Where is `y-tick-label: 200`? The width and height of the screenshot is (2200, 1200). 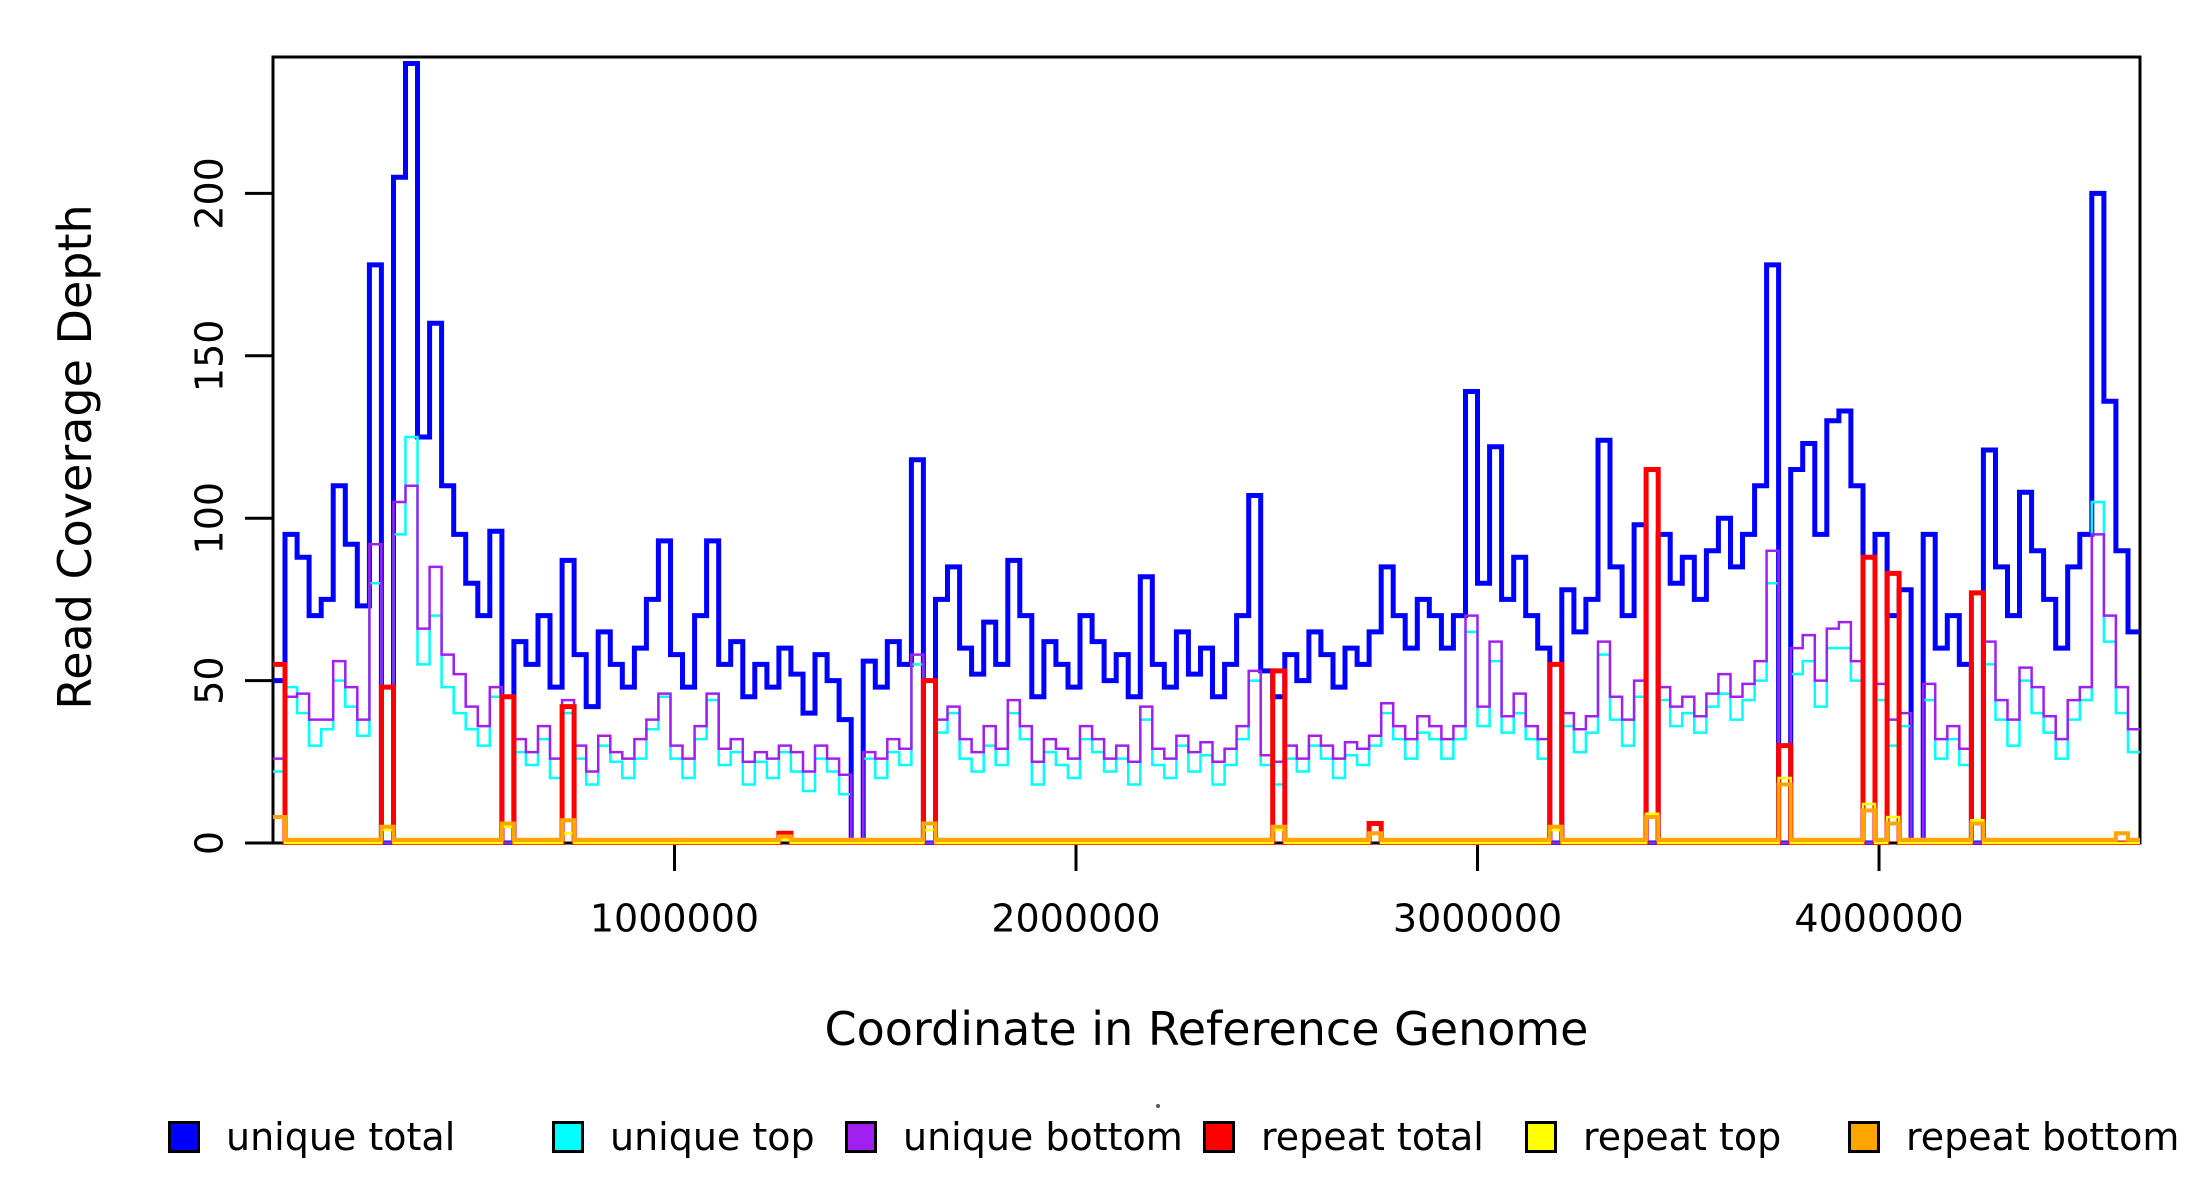 y-tick-label: 200 is located at coordinates (210, 193).